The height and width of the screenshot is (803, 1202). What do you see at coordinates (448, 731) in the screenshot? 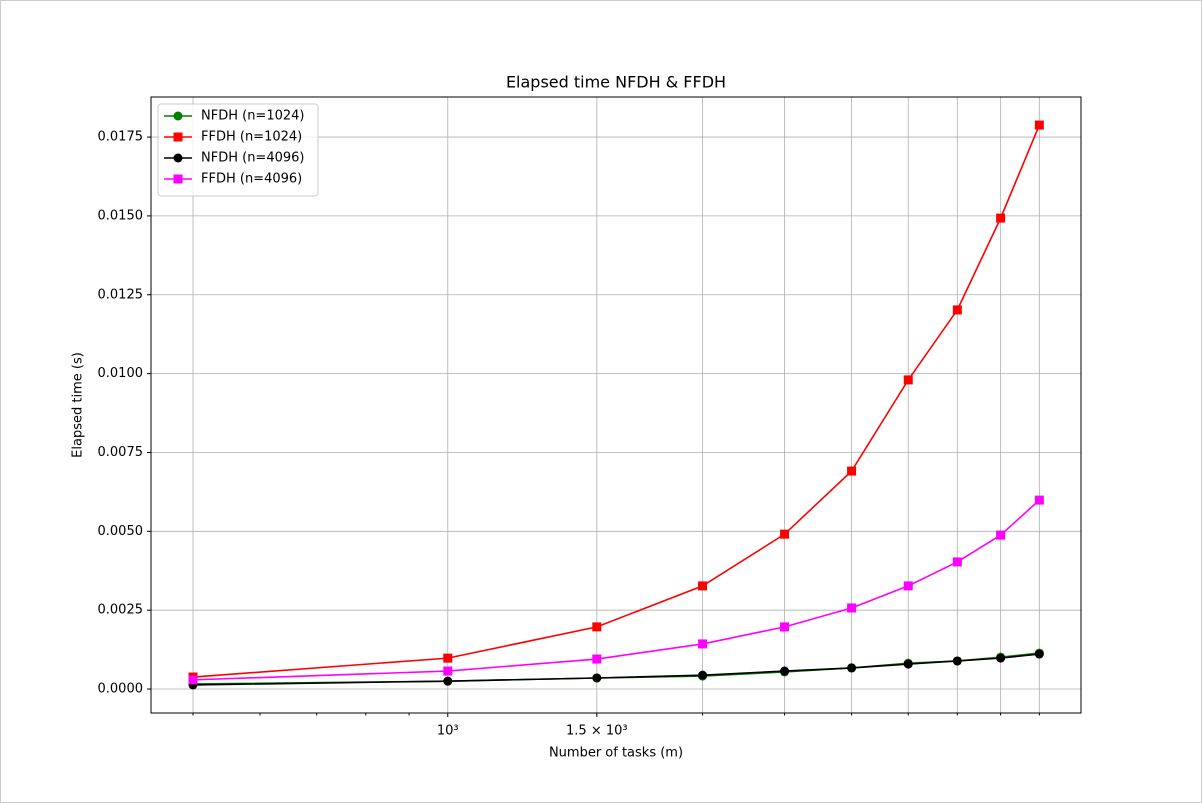
I see `x-tick-label: 10³` at bounding box center [448, 731].